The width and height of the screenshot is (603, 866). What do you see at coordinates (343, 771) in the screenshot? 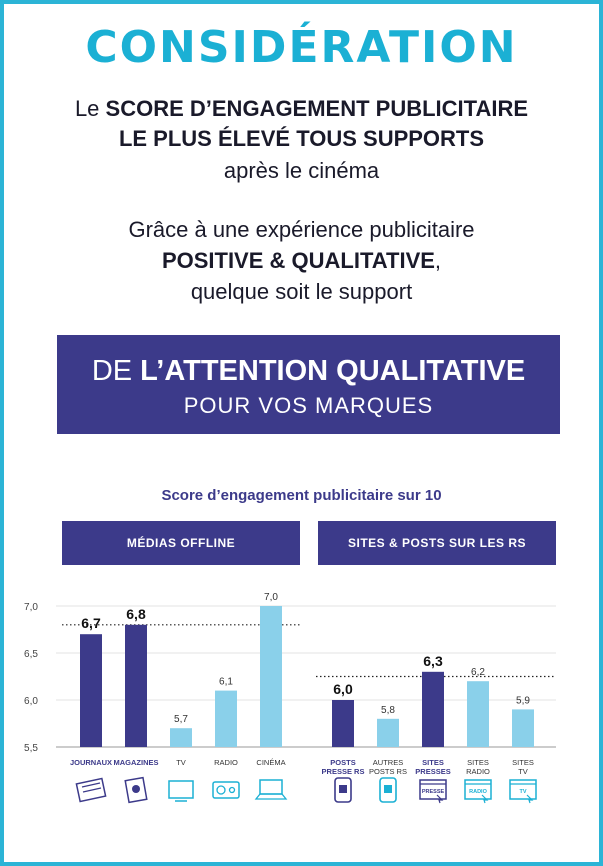
I see `category-label: PRESSE RS` at bounding box center [343, 771].